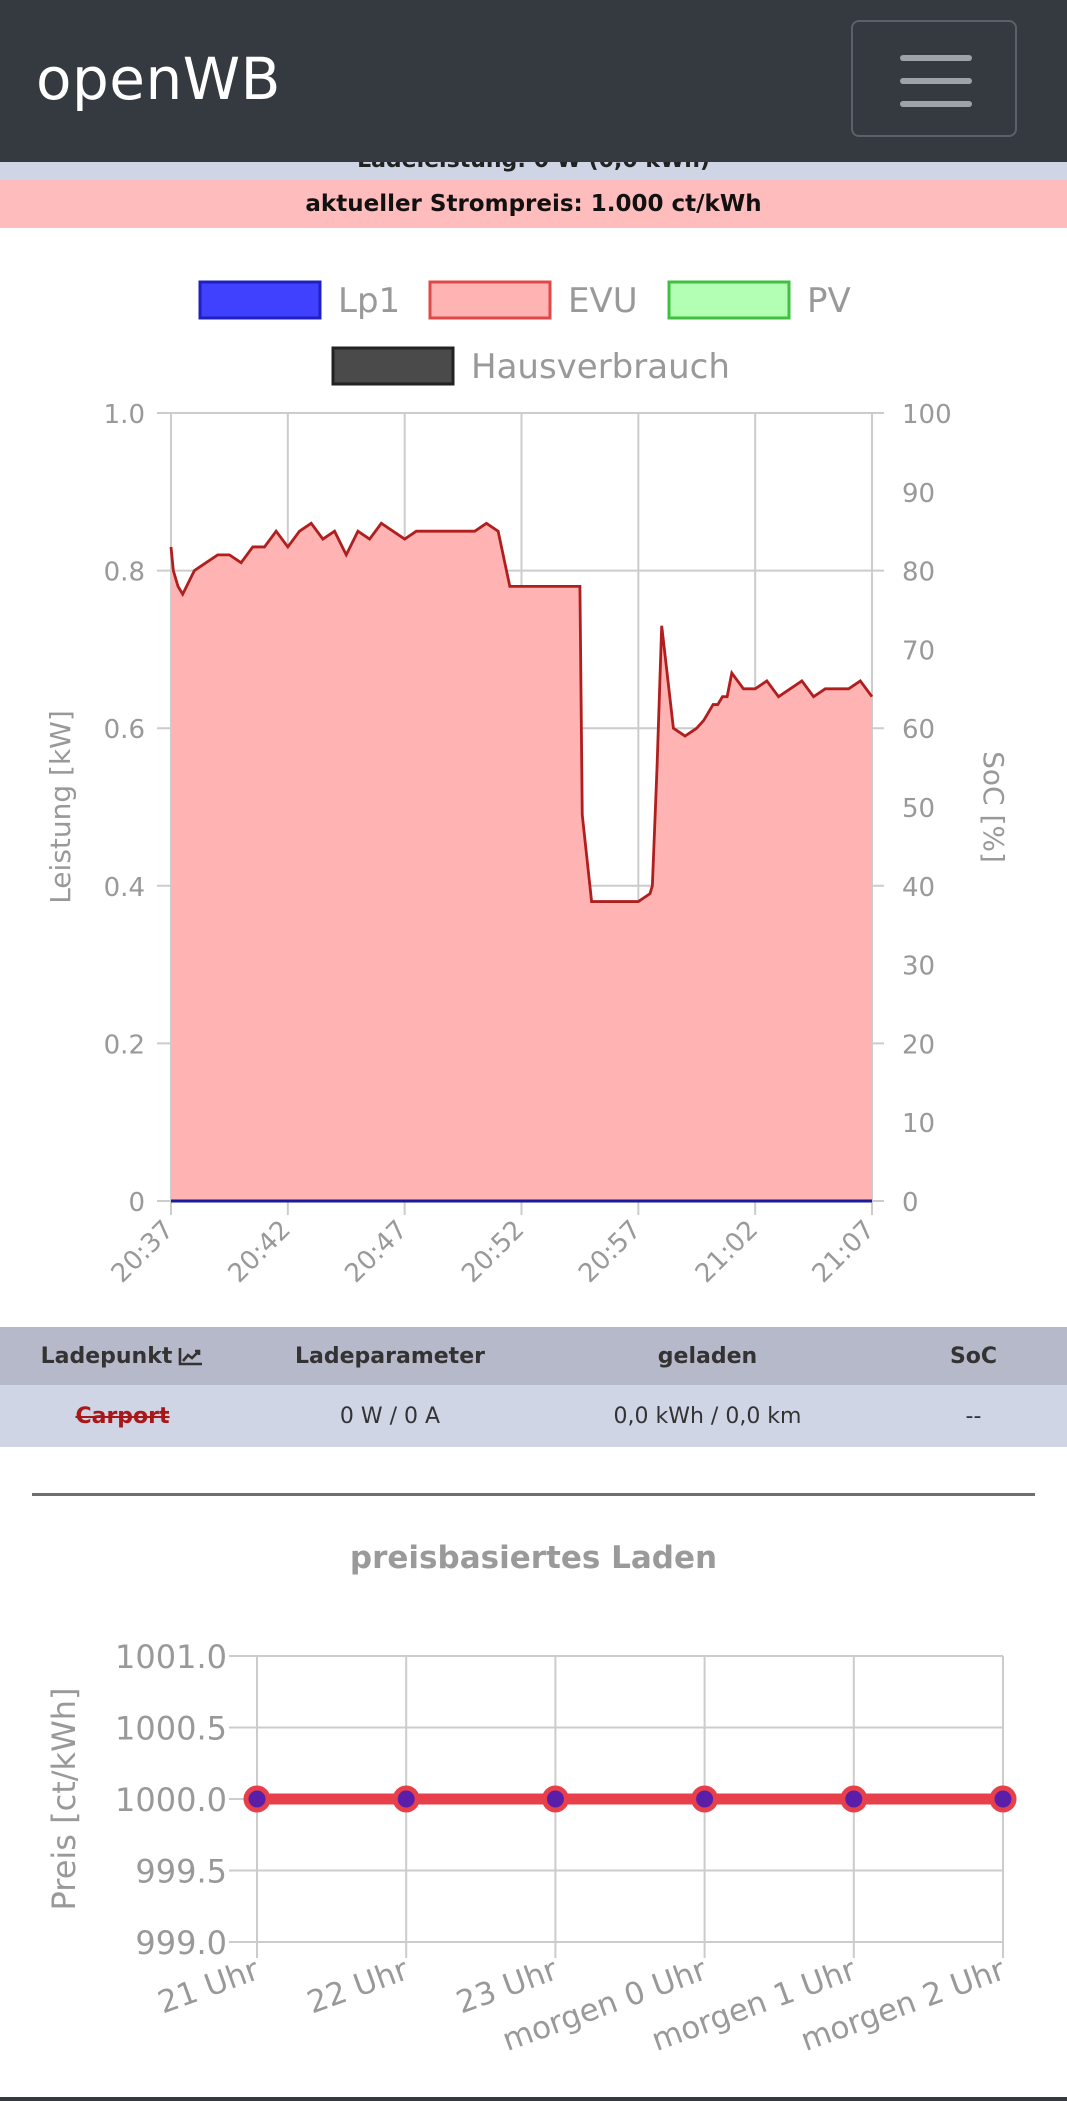 The width and height of the screenshot is (1067, 2101). I want to click on y-tick-label: 1.0, so click(124, 415).